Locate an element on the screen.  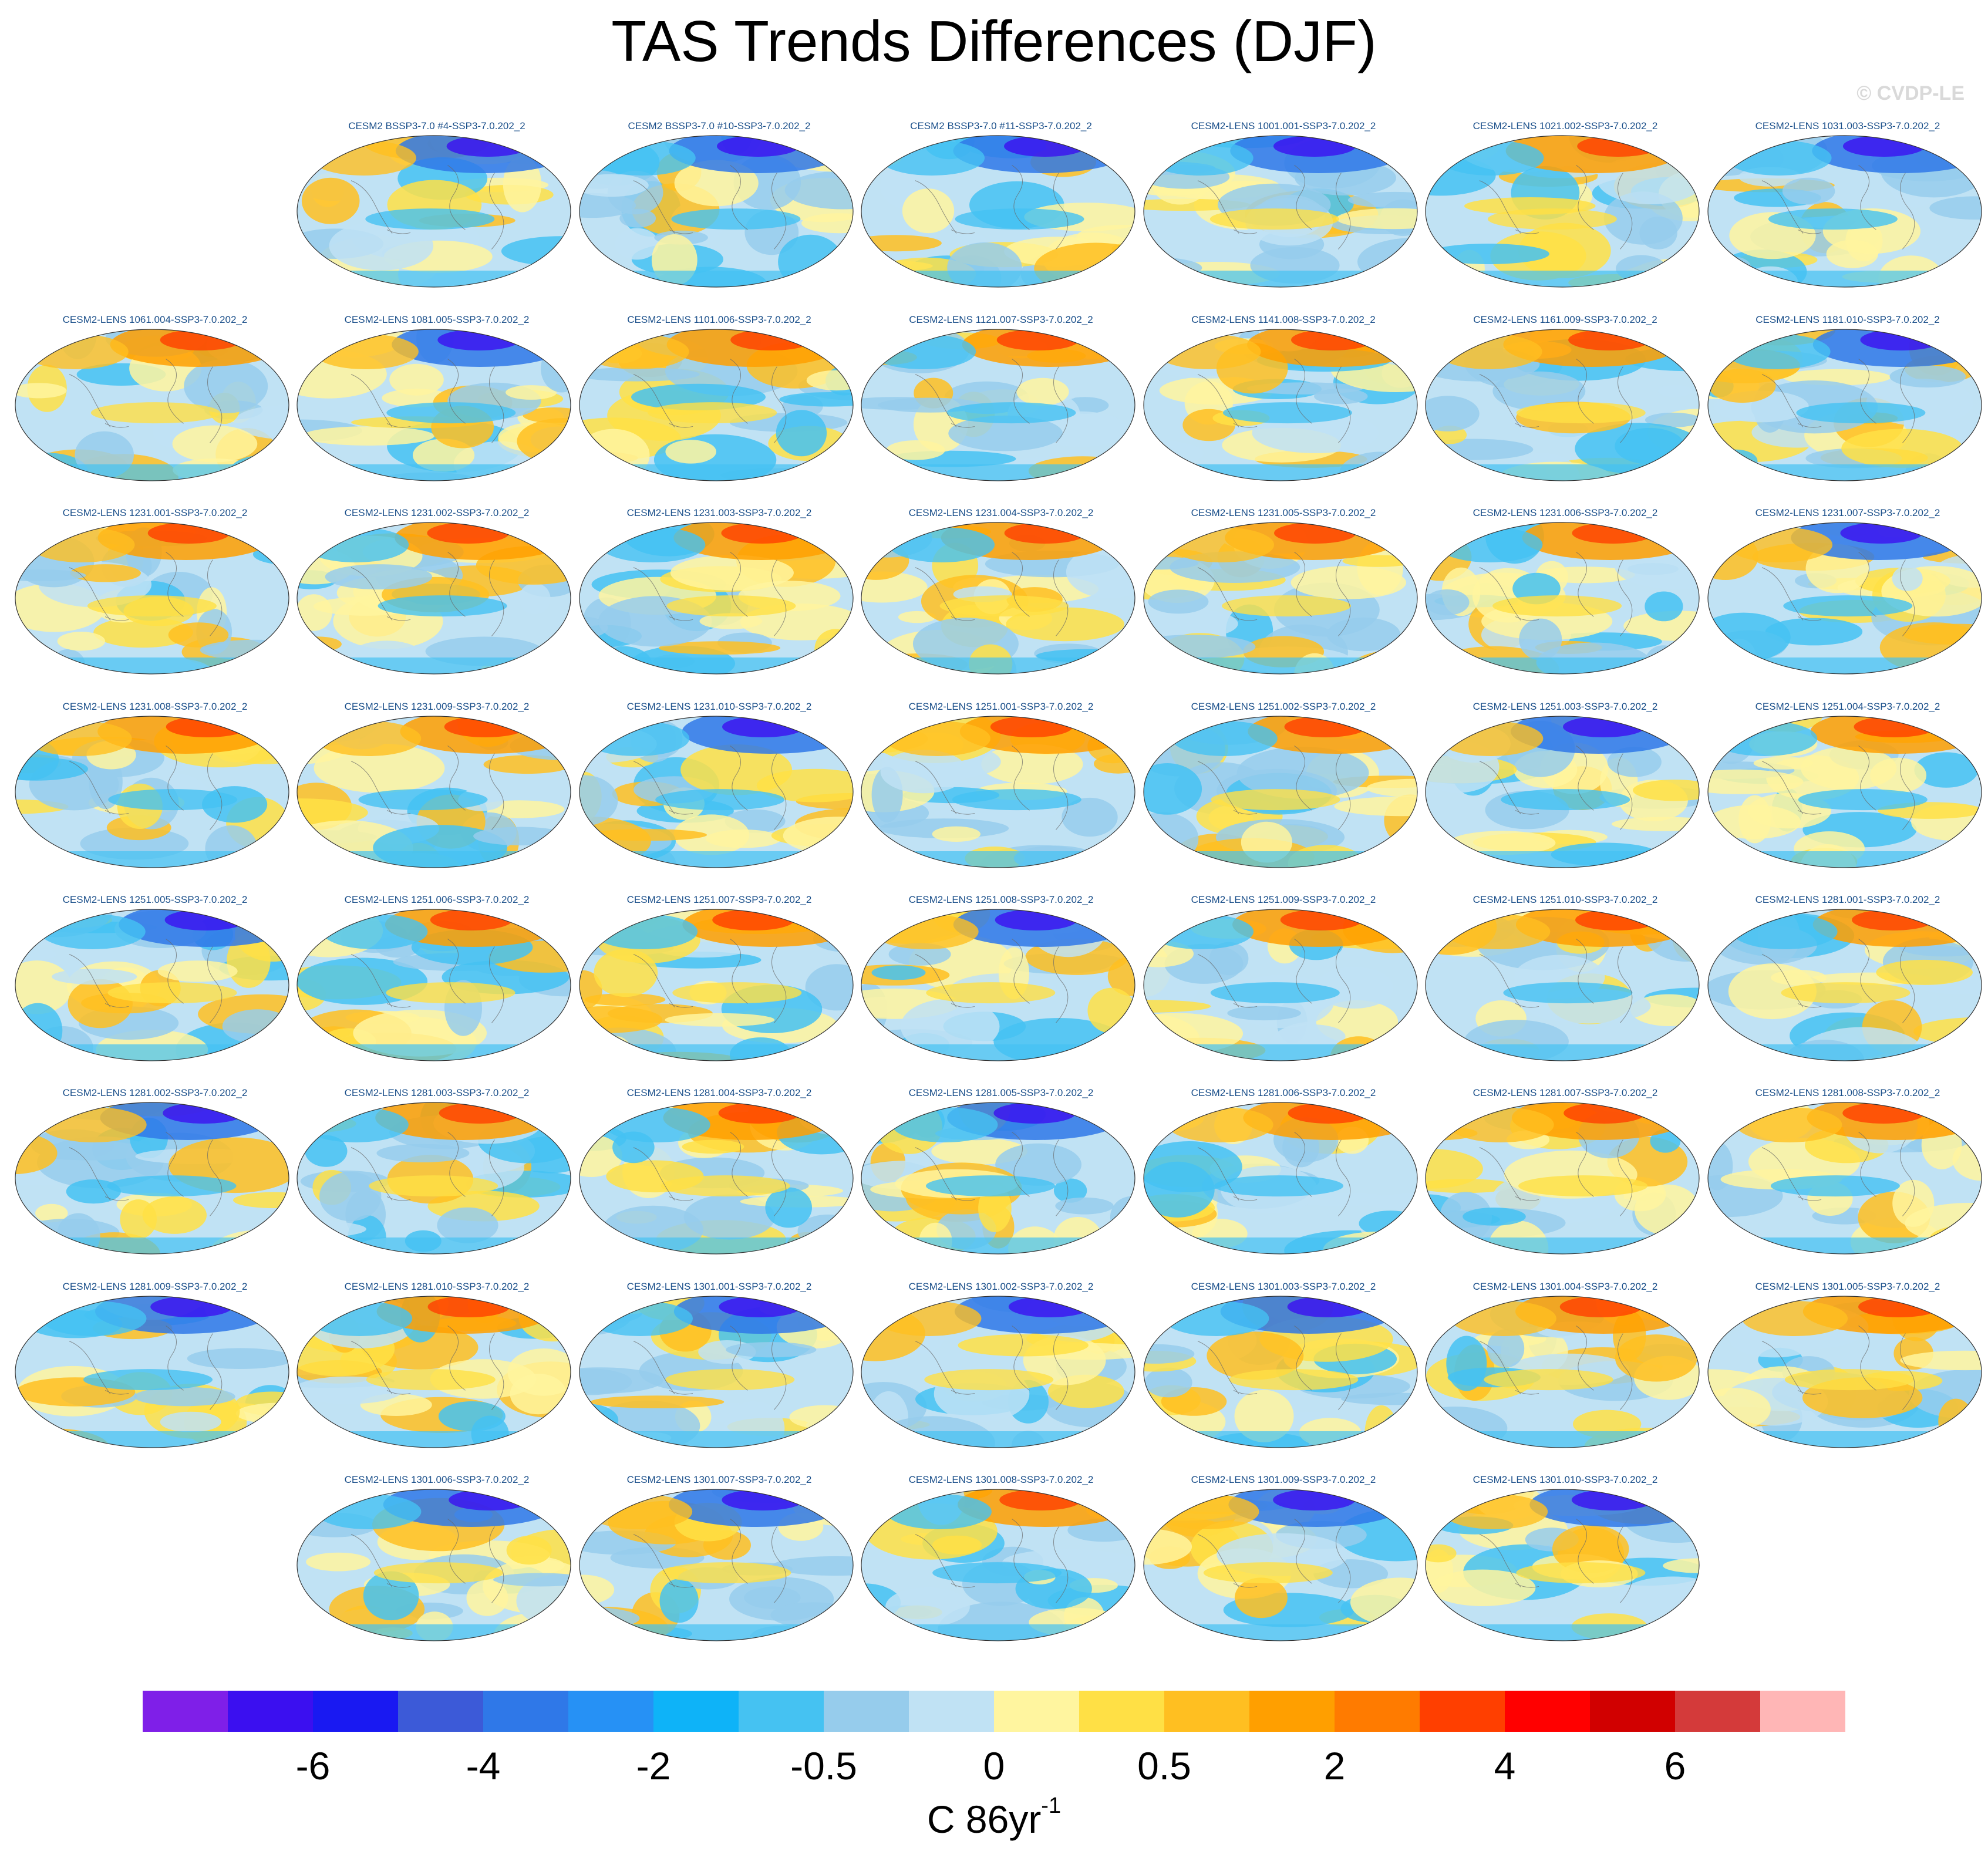
map-panel: CESM2-LENS 1301.002-SSP3-7.0.202_2 is located at coordinates (1001, 1374).